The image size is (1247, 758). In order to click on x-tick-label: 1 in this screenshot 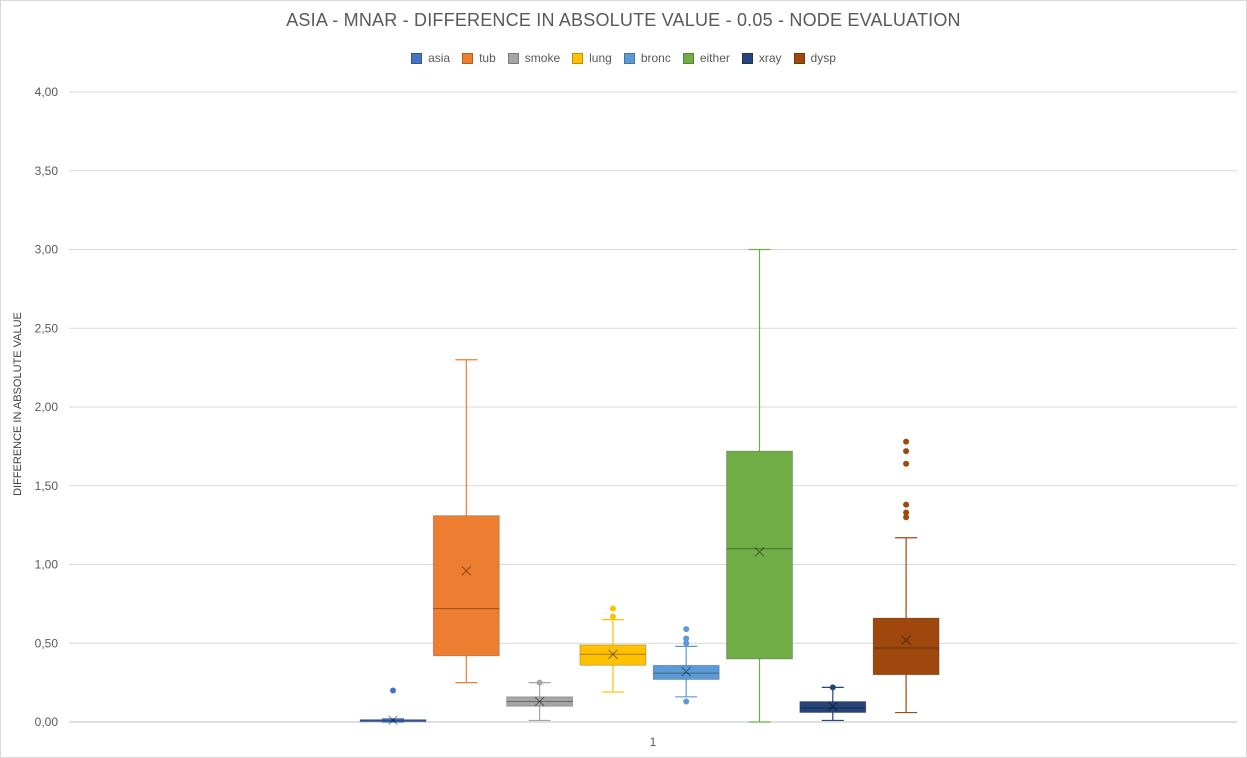, I will do `click(653, 742)`.